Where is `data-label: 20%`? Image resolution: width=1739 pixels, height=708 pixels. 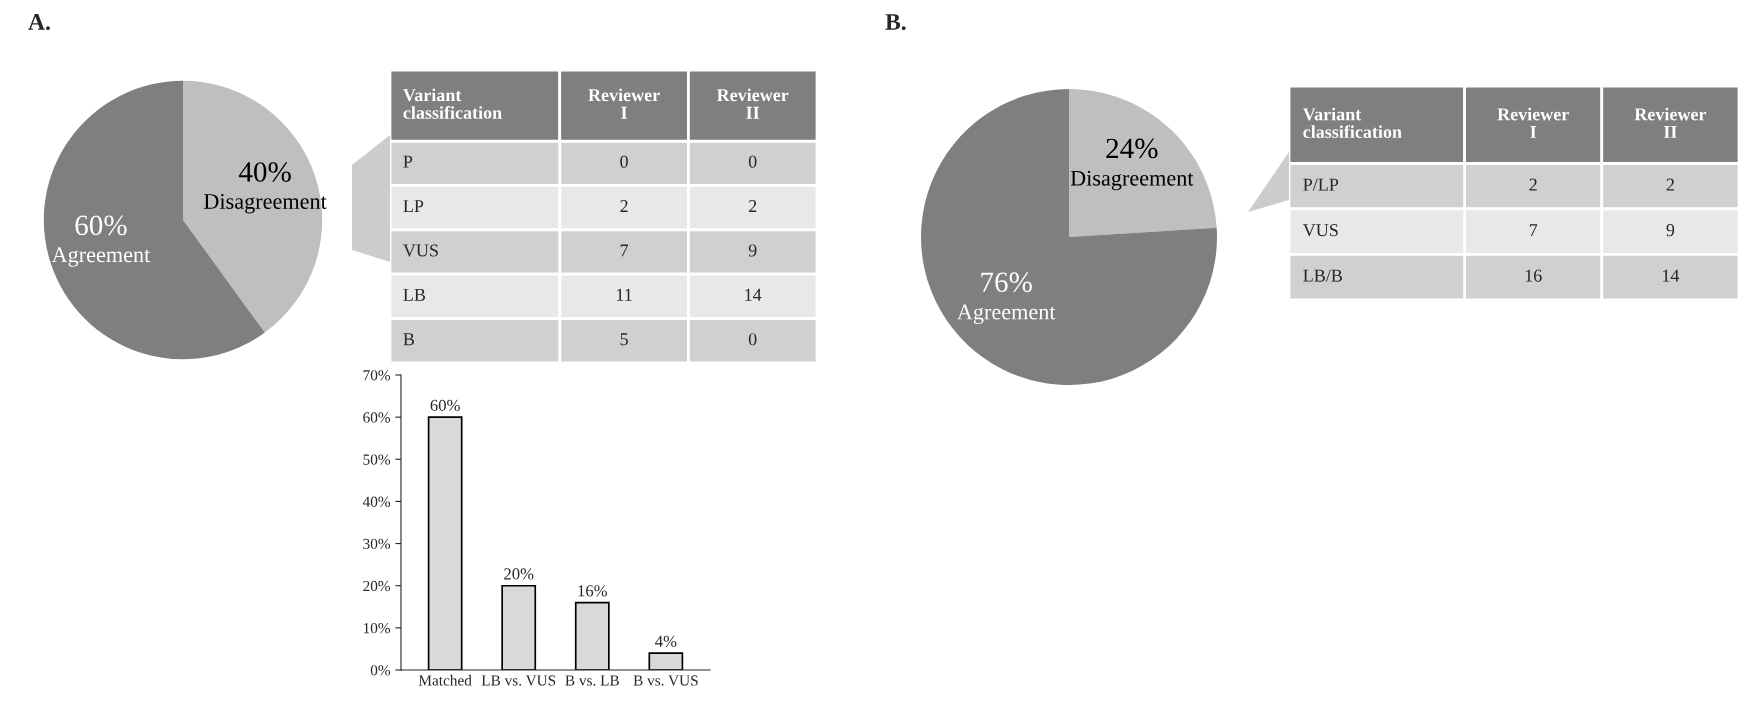
data-label: 20% is located at coordinates (519, 574).